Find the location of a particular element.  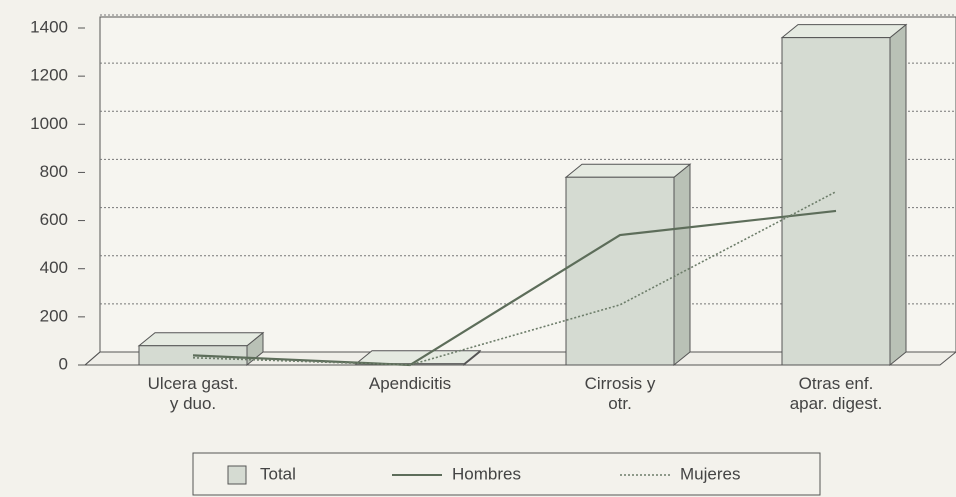

x-tick-label-line: apar. digest. is located at coordinates (836, 403).